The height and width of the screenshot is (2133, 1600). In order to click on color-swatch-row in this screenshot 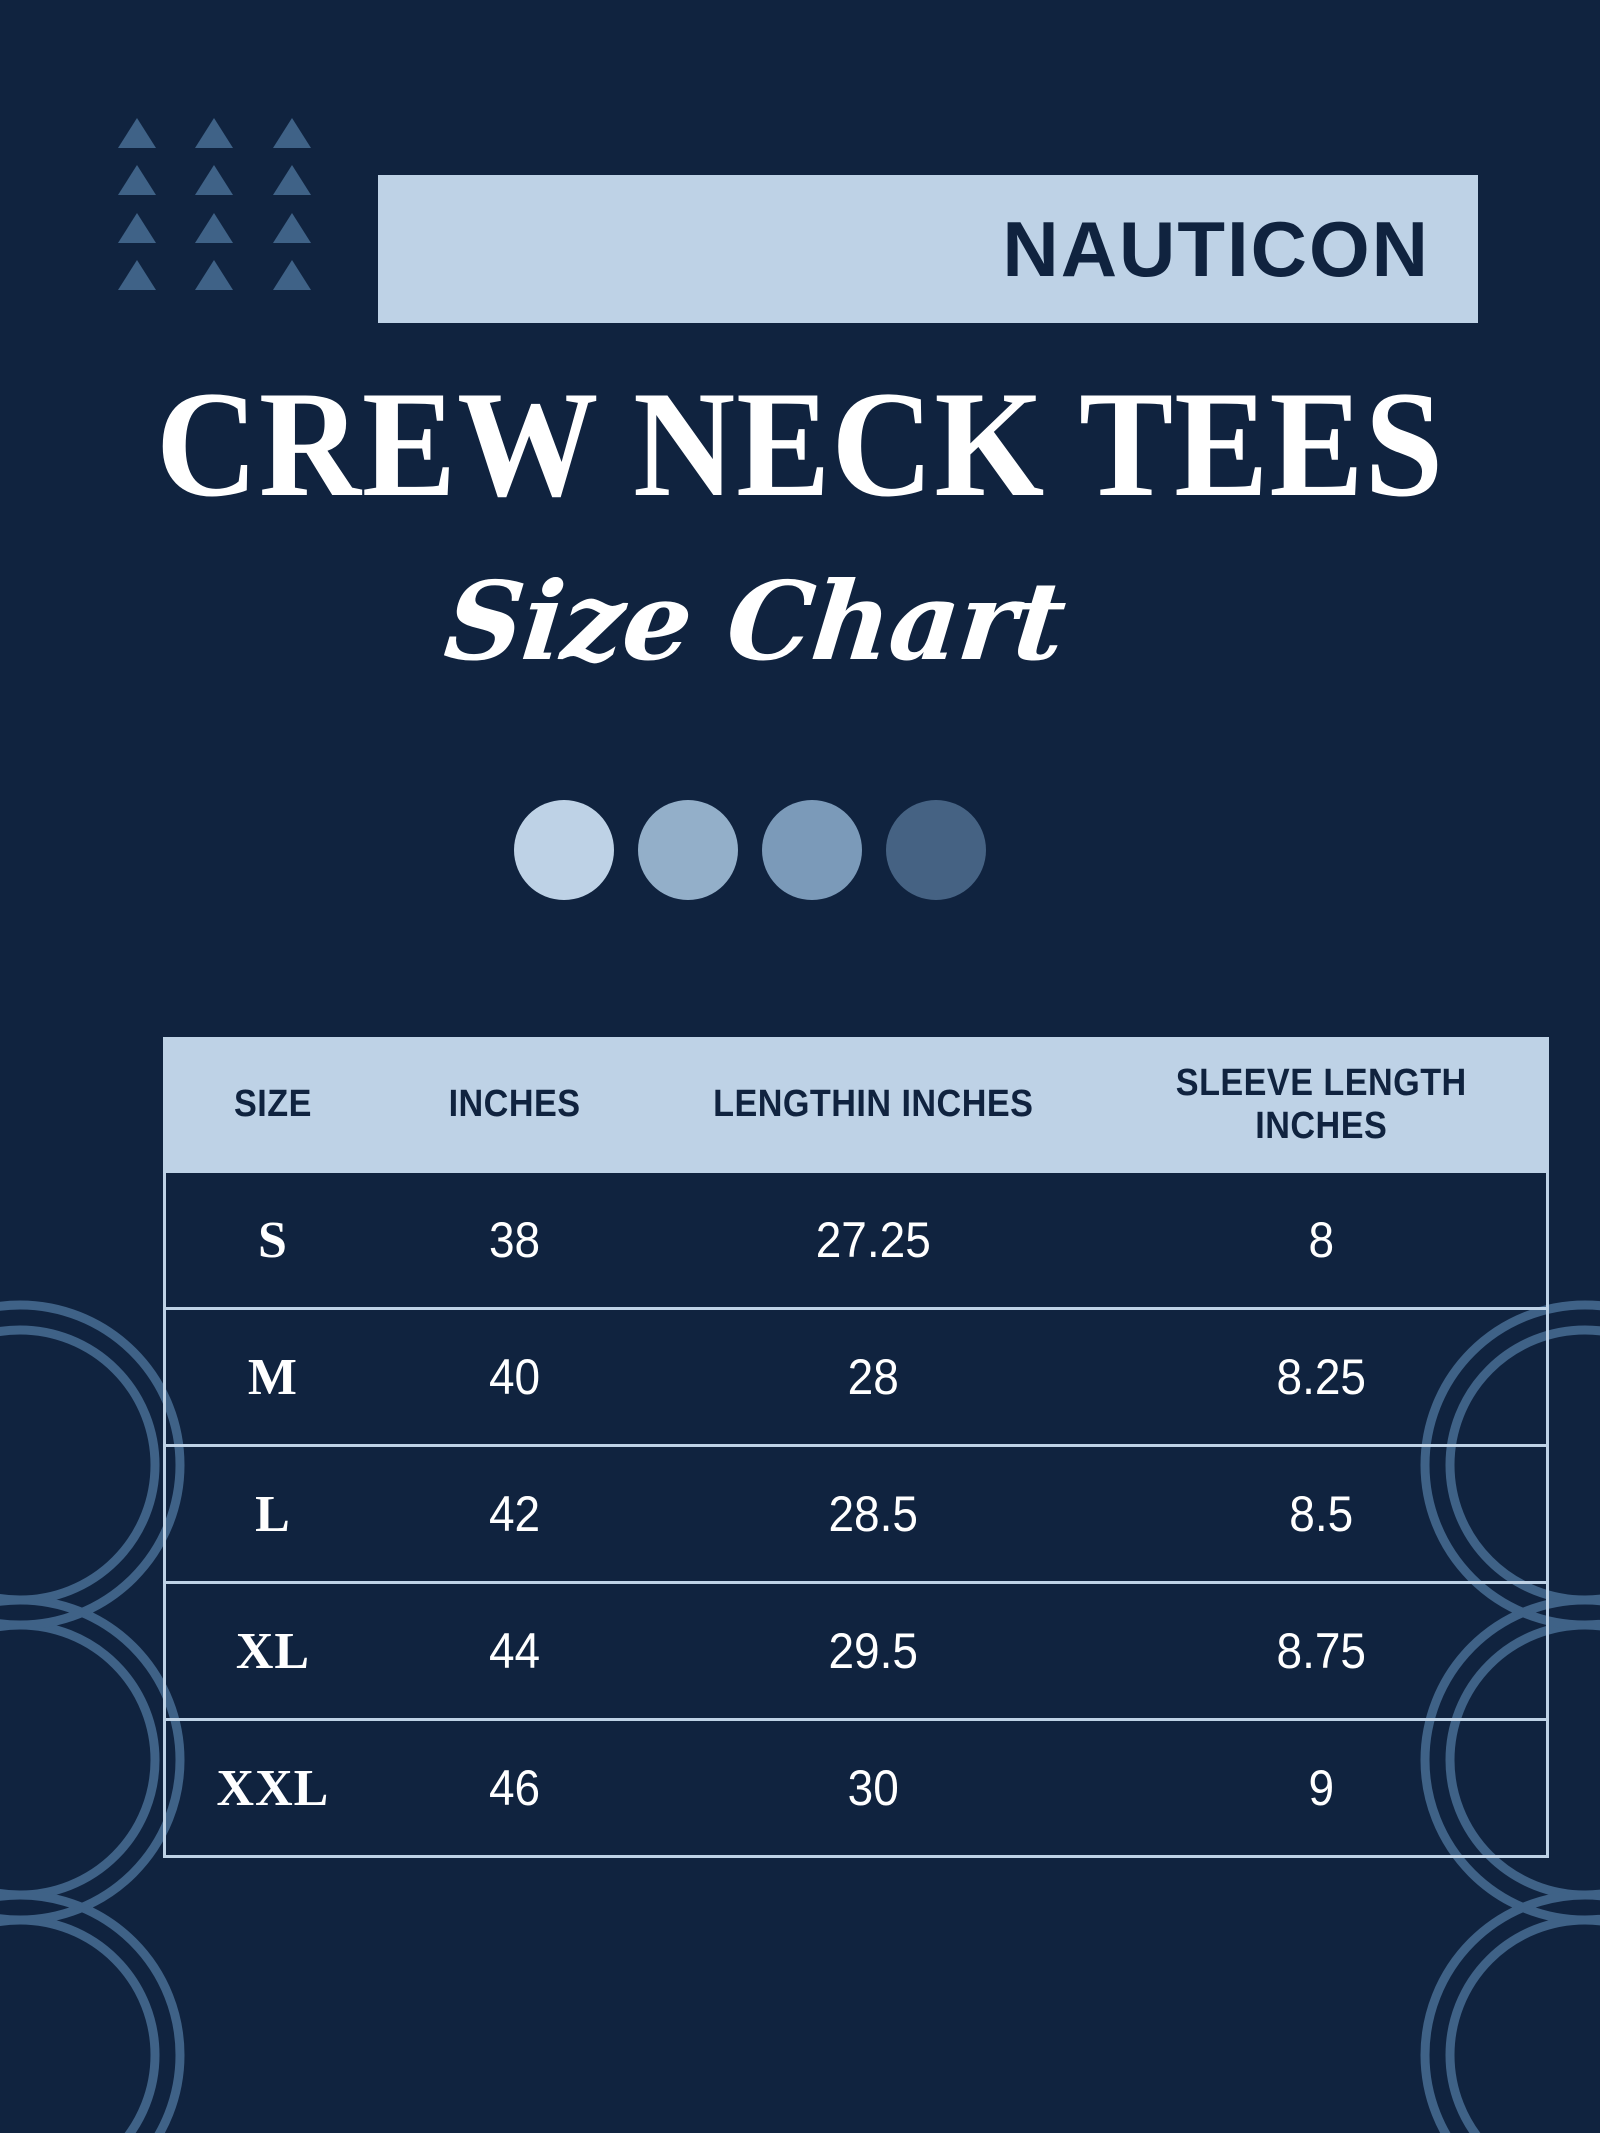, I will do `click(800, 850)`.